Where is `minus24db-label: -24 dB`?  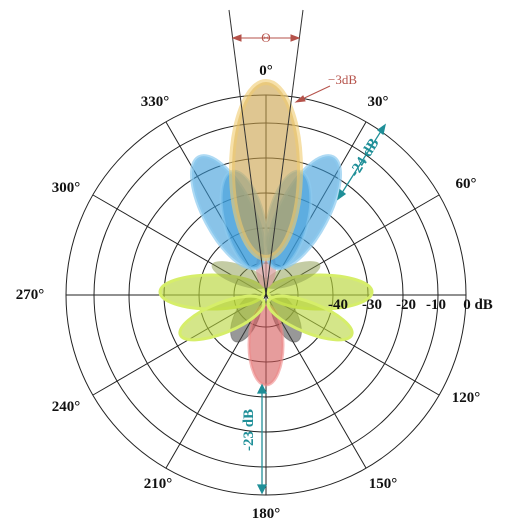 minus24db-label: -24 dB is located at coordinates (365, 158).